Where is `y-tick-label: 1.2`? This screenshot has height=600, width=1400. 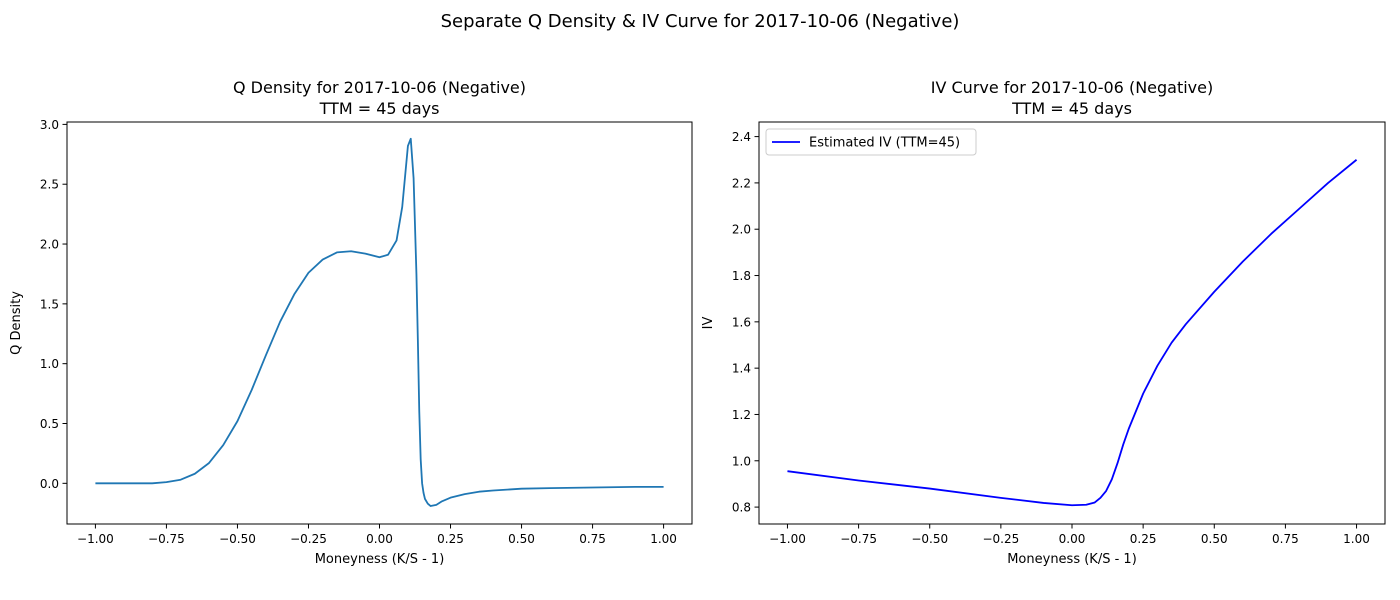
y-tick-label: 1.2 is located at coordinates (741, 415).